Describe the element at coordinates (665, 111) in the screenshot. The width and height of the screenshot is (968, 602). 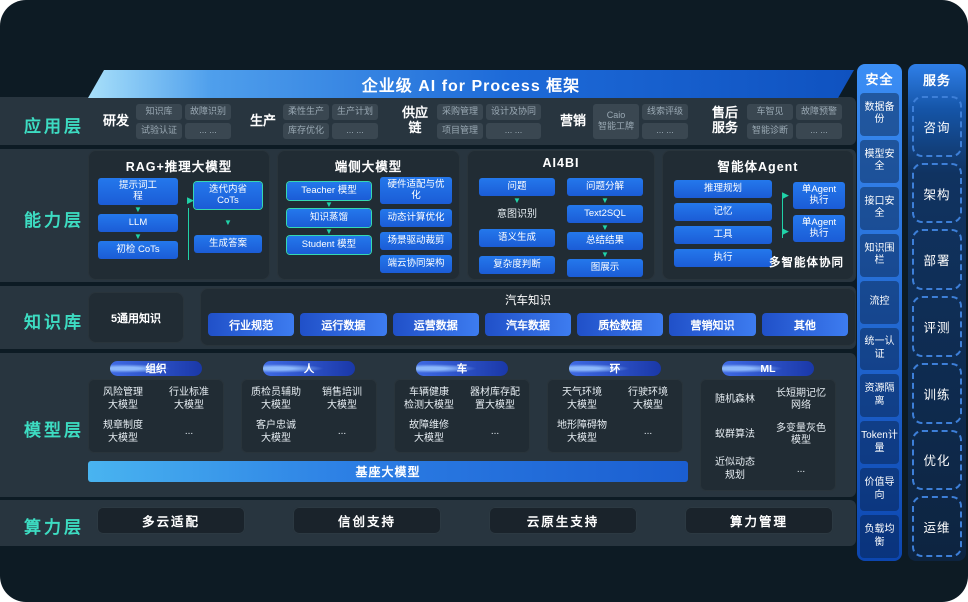
I see `app-chip: 线索评级` at that location.